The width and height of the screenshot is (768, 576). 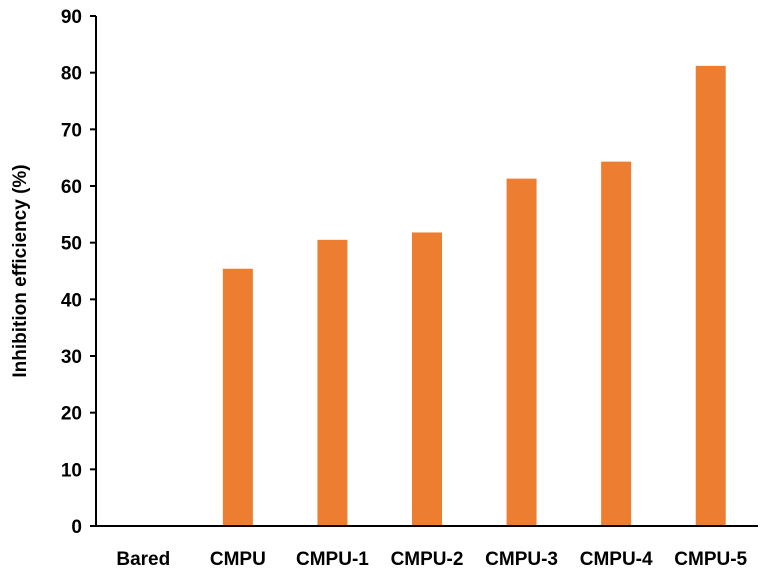 I want to click on x-tick-label: Bared, so click(x=143, y=559).